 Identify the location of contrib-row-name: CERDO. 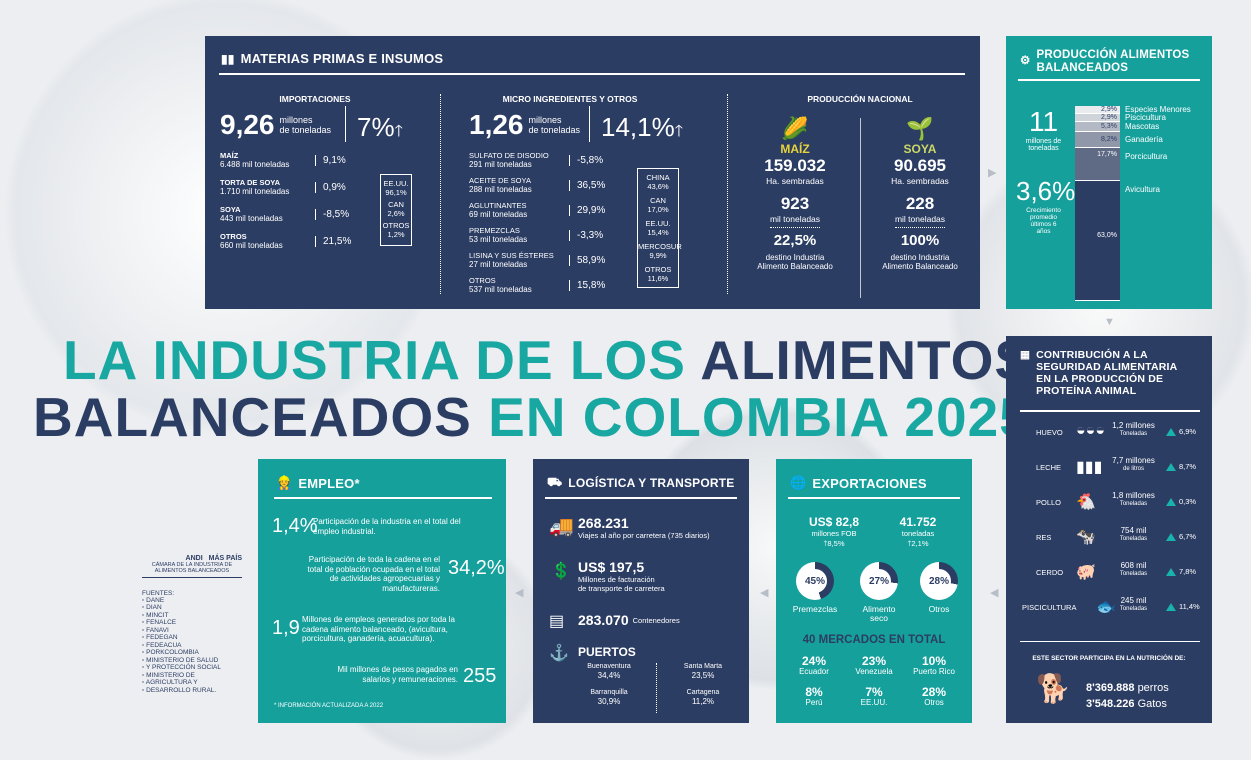
(1050, 572).